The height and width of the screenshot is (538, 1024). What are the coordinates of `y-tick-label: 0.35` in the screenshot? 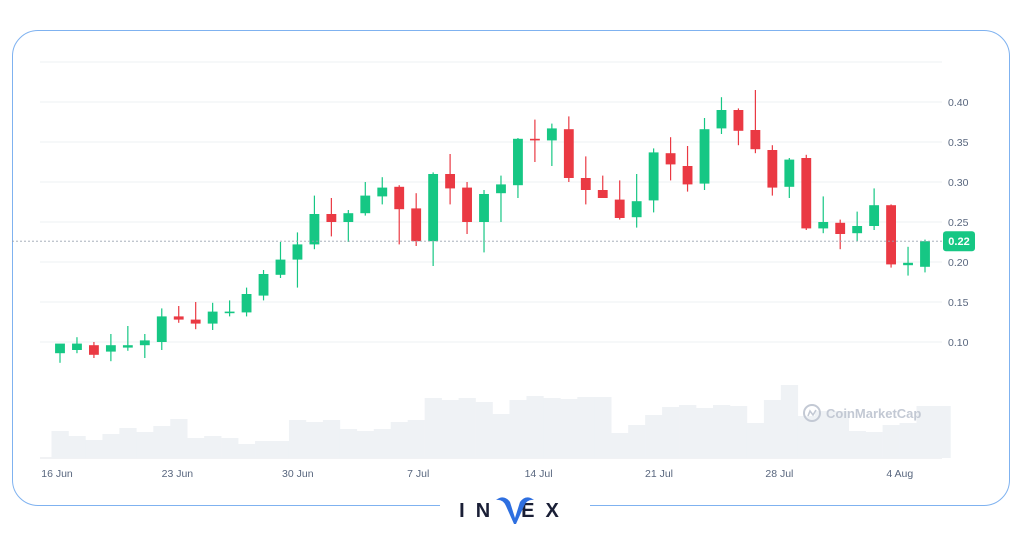 It's located at (958, 143).